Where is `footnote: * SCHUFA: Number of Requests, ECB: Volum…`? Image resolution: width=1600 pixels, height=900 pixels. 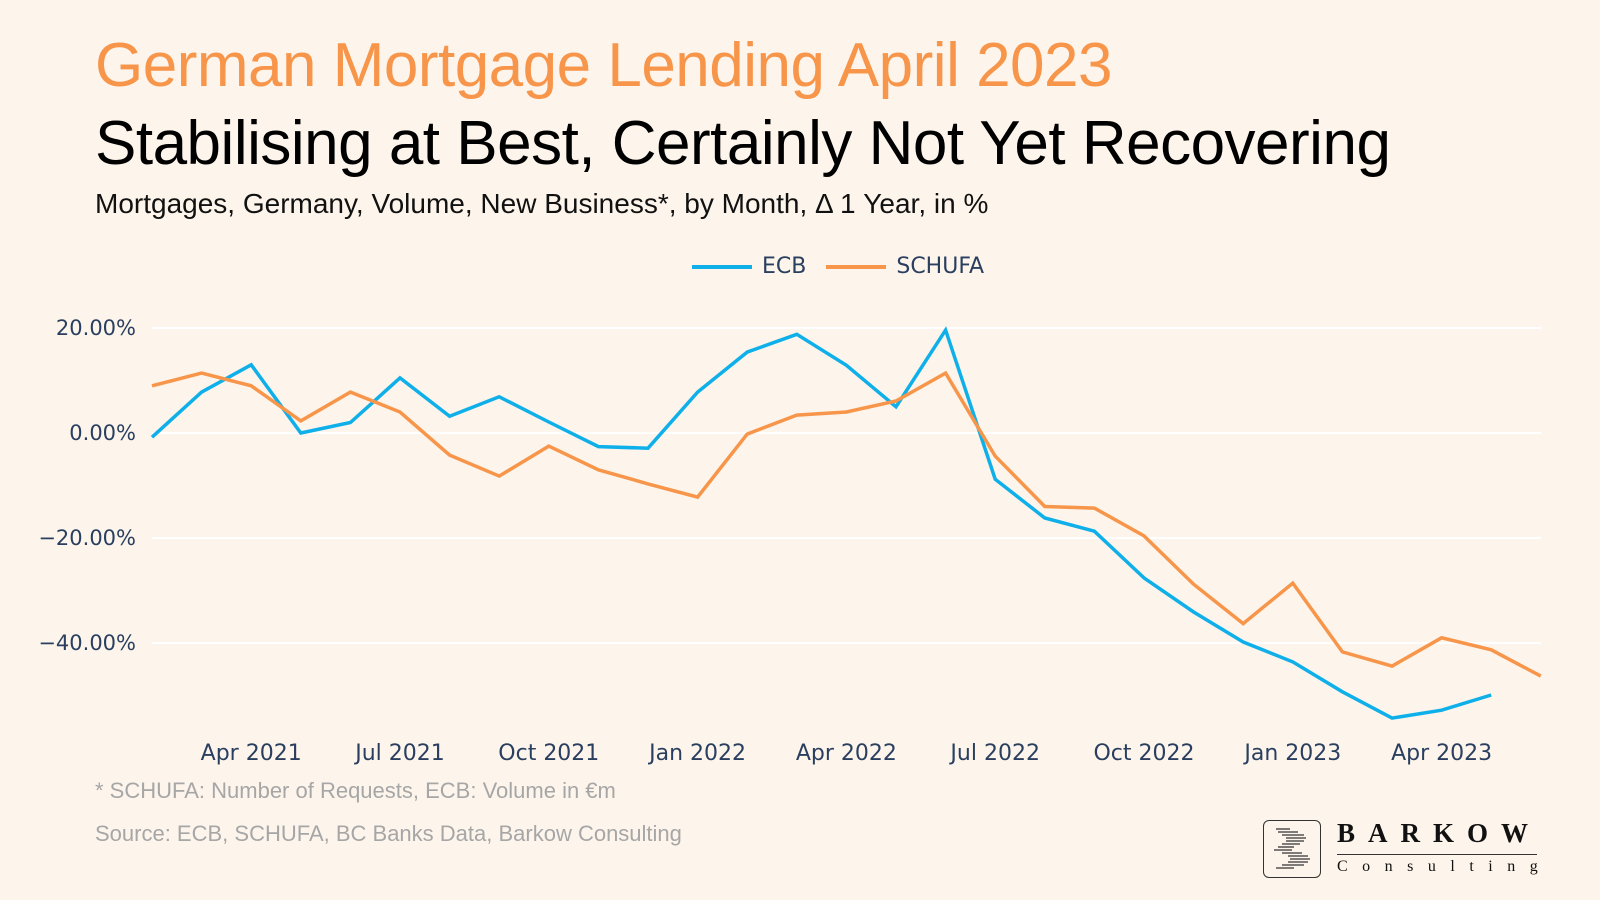
footnote: * SCHUFA: Number of Requests, ECB: Volum… is located at coordinates (355, 790).